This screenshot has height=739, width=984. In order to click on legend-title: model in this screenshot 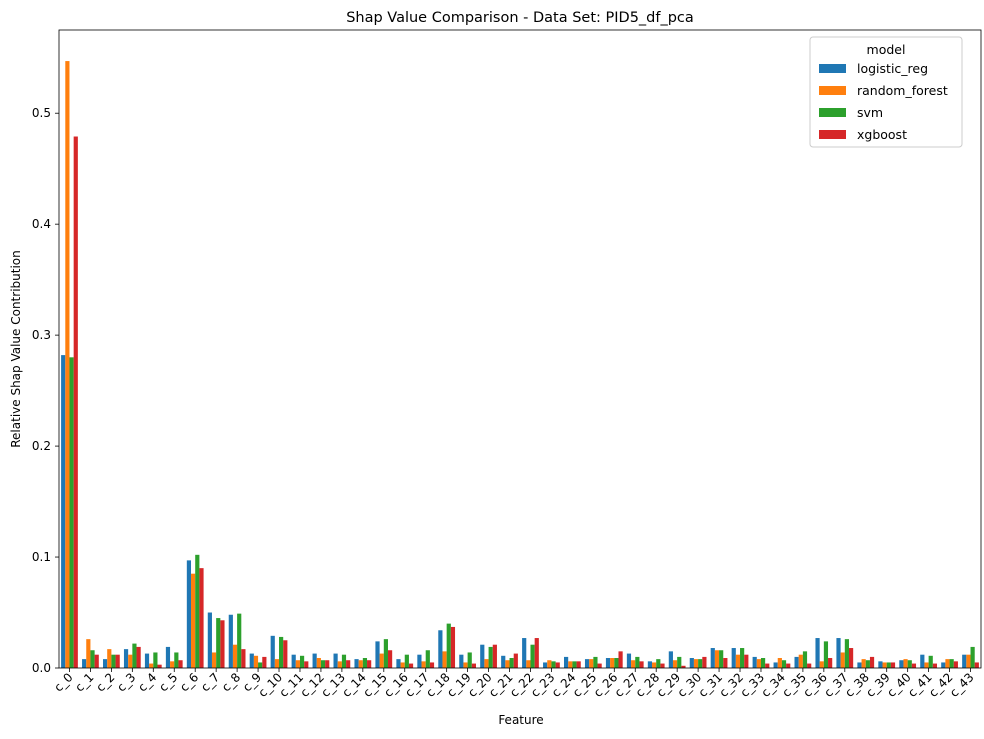, I will do `click(886, 49)`.